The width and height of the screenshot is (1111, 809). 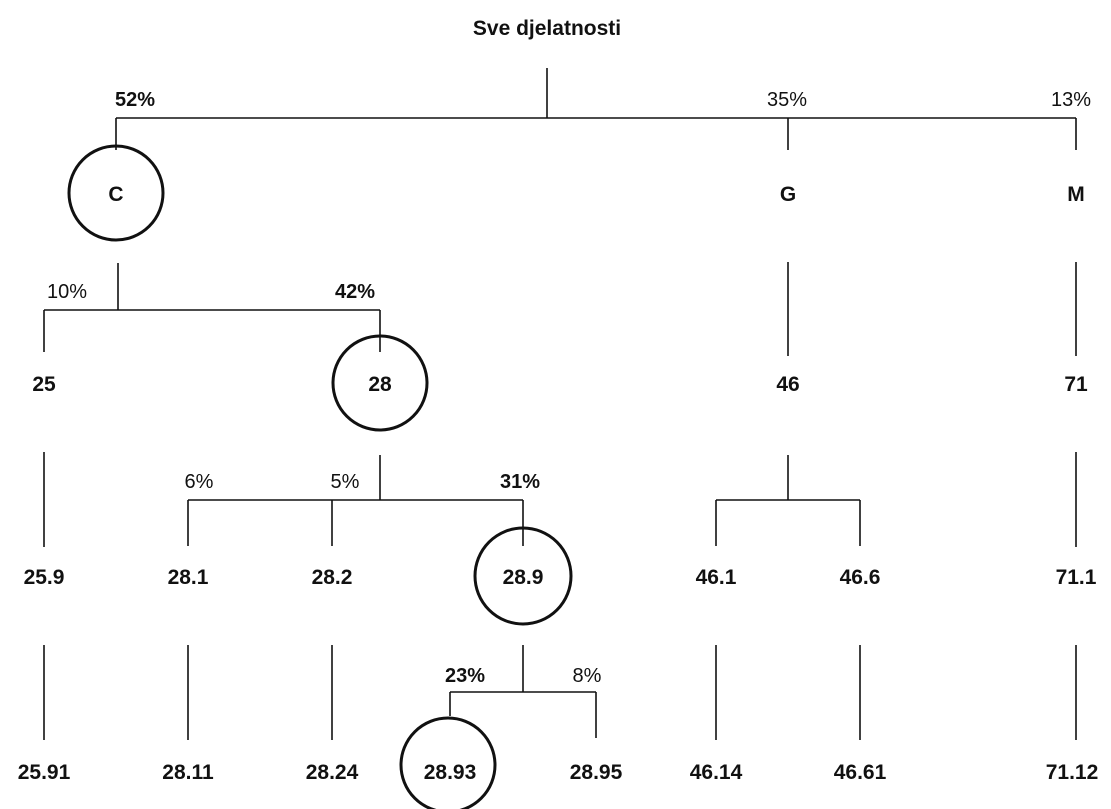 What do you see at coordinates (44, 384) in the screenshot?
I see `node-25: 25` at bounding box center [44, 384].